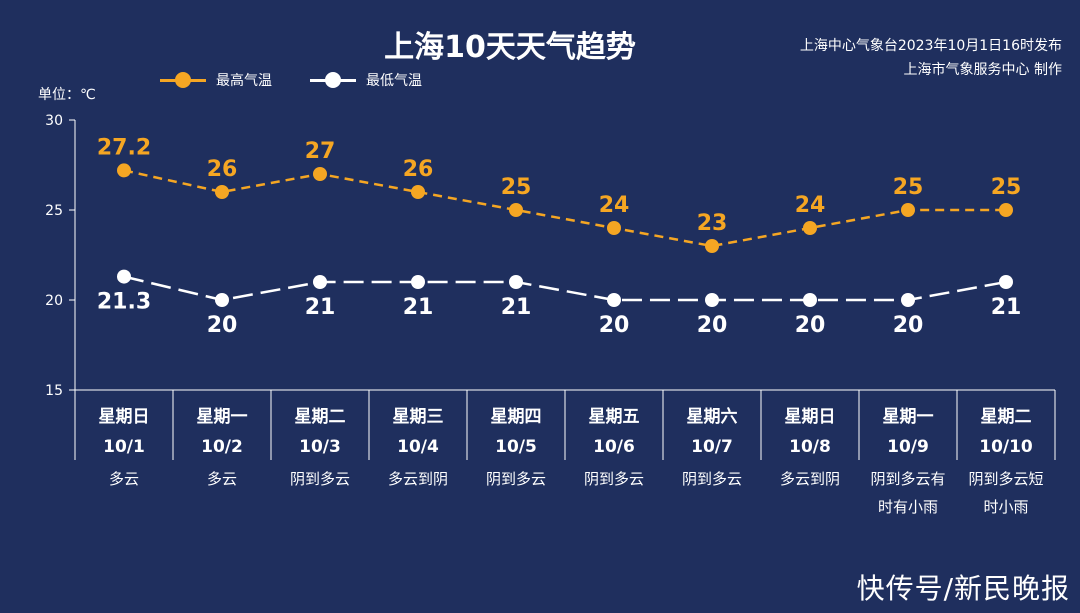 The width and height of the screenshot is (1080, 613). I want to click on low-temp-line, so click(565, 288).